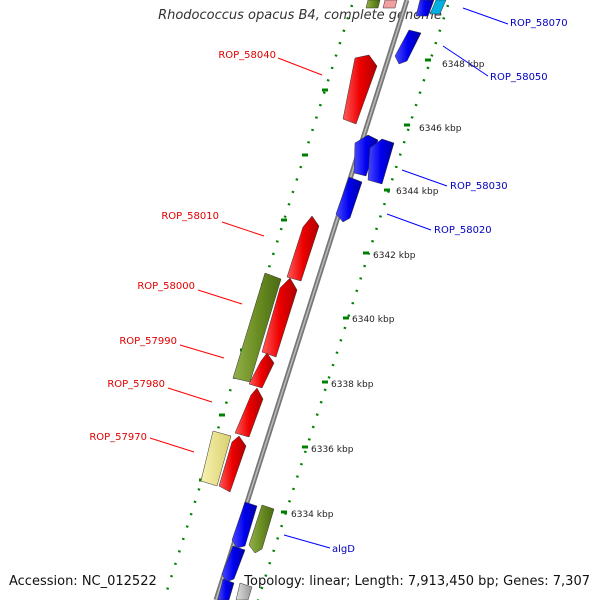  Describe the element at coordinates (366, 155) in the screenshot. I see `gene-arrow-ROP_58030a` at that location.